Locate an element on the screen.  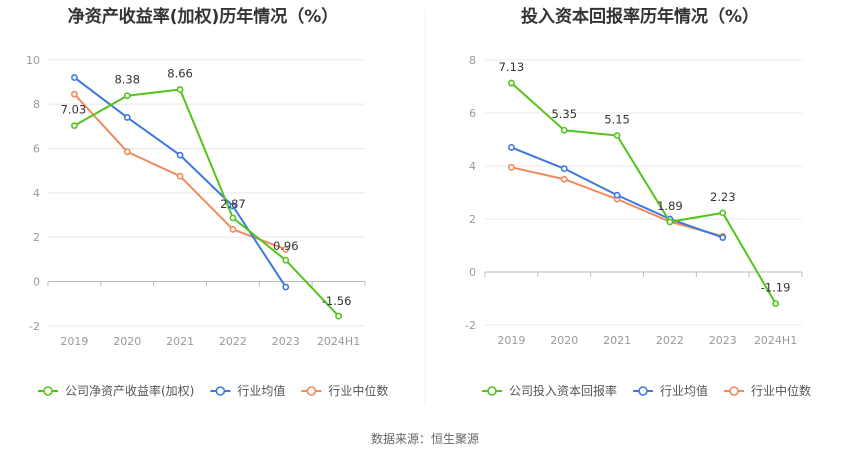
series-line-median is located at coordinates (180, 172).